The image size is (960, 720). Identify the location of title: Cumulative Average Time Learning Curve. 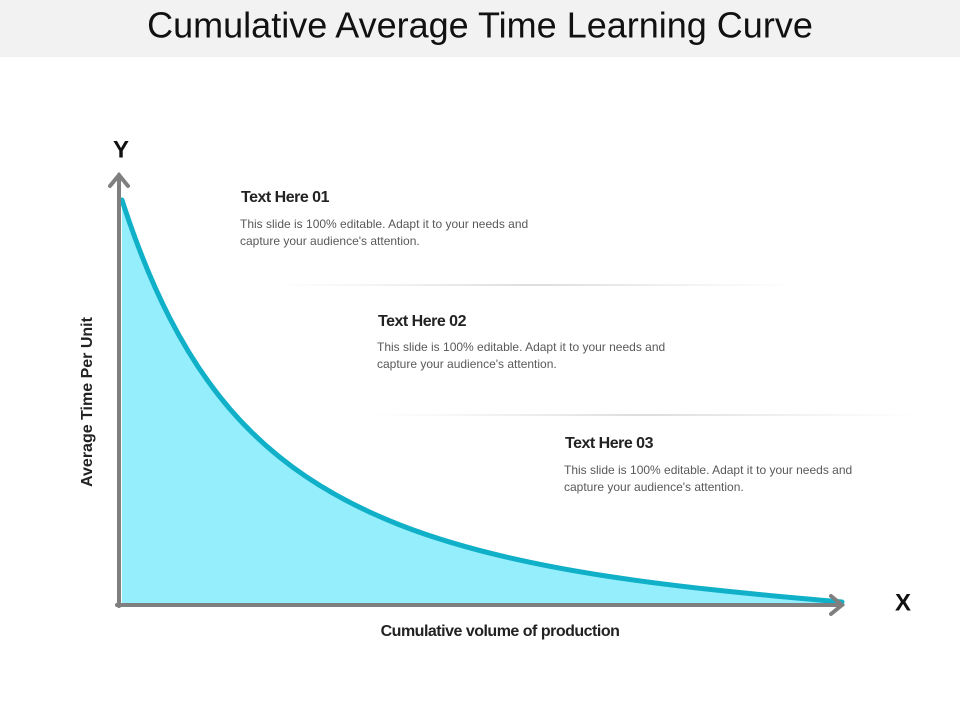
(480, 25).